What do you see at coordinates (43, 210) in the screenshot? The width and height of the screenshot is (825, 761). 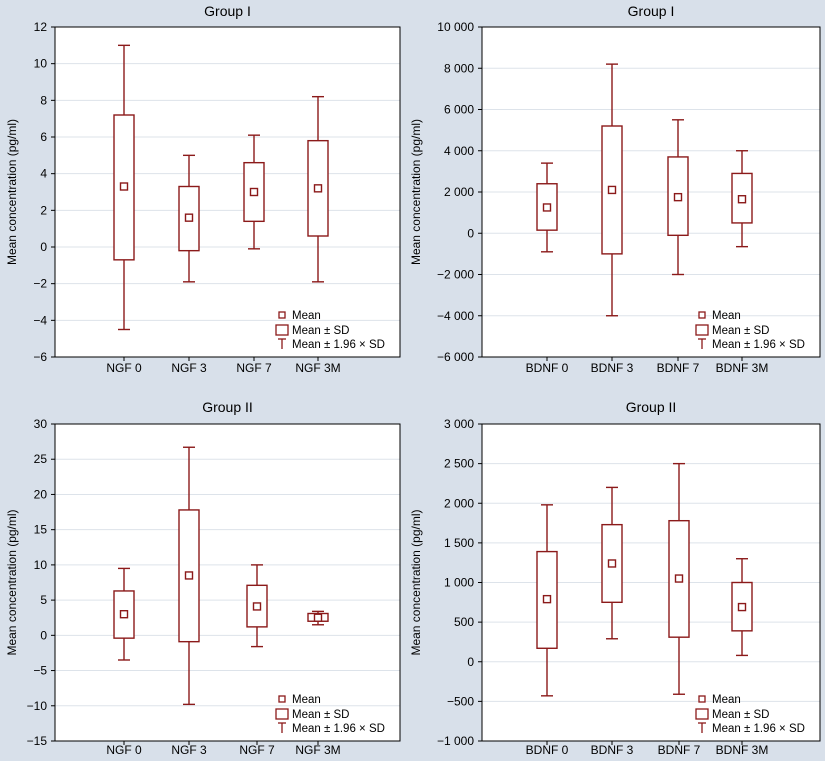 I see `y-tick-label: 2` at bounding box center [43, 210].